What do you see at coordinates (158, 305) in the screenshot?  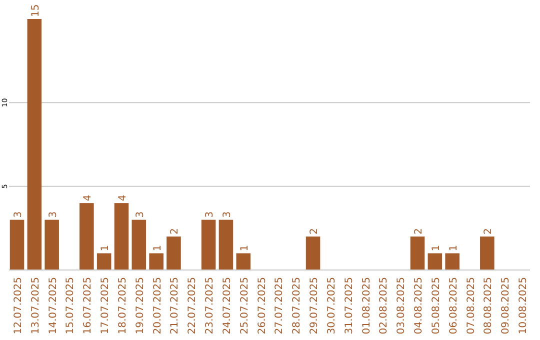 I see `x-tick-label: 20.07.2025` at bounding box center [158, 305].